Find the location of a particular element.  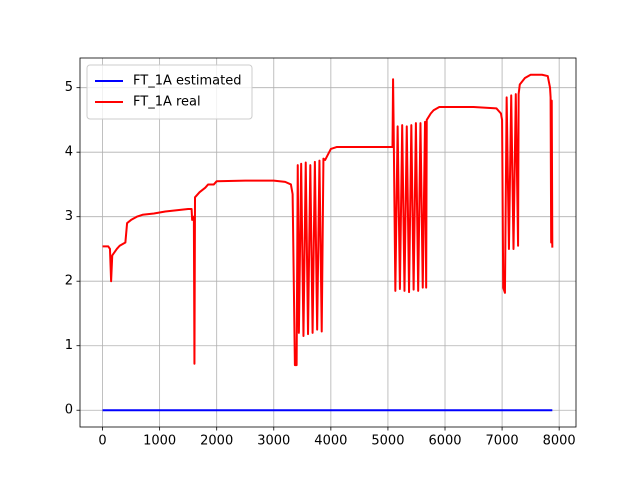

x-tick-label: 5000 is located at coordinates (387, 441).